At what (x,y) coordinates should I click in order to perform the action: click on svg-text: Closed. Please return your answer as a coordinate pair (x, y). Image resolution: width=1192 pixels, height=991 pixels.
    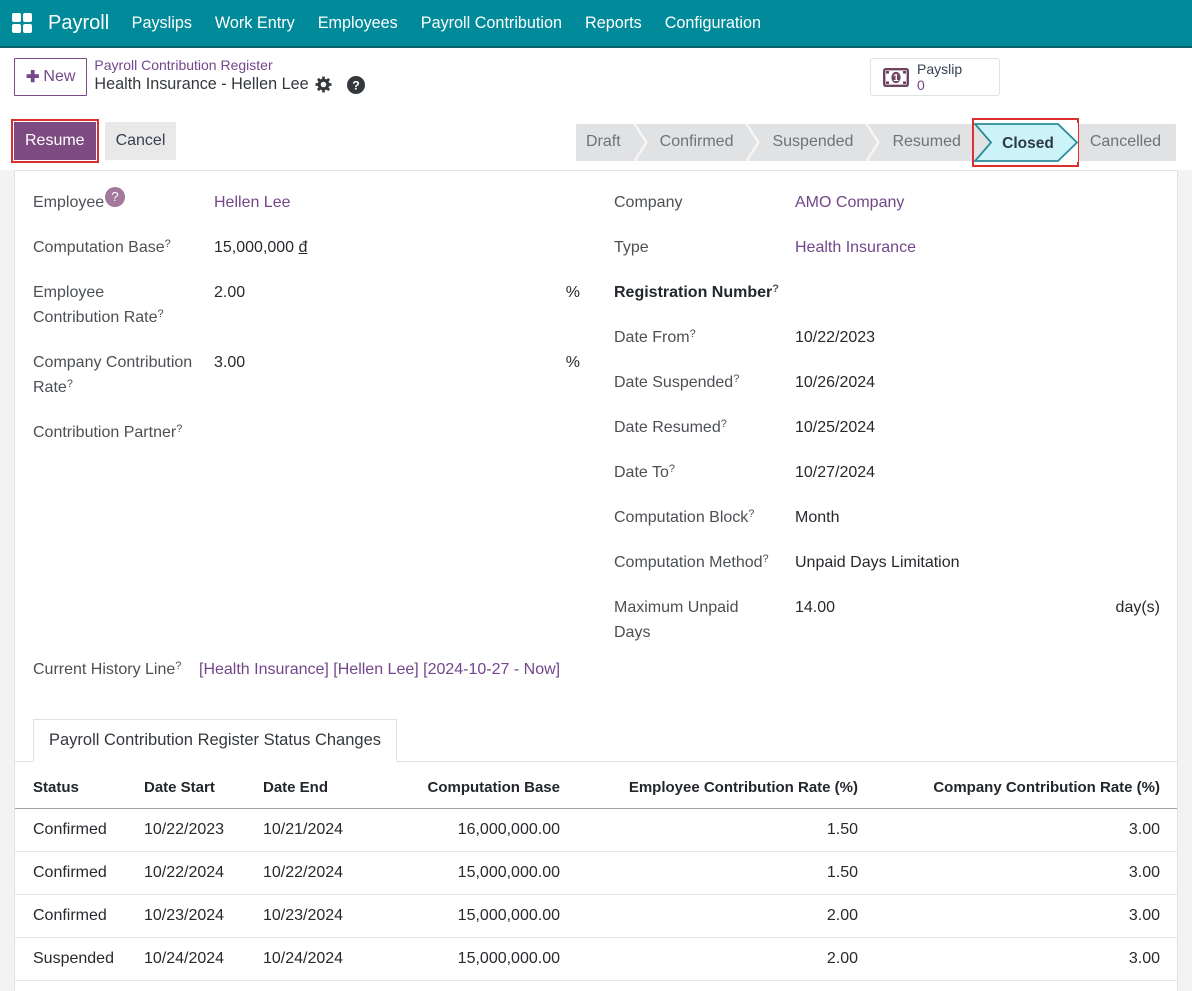
    Looking at the image, I should click on (1028, 143).